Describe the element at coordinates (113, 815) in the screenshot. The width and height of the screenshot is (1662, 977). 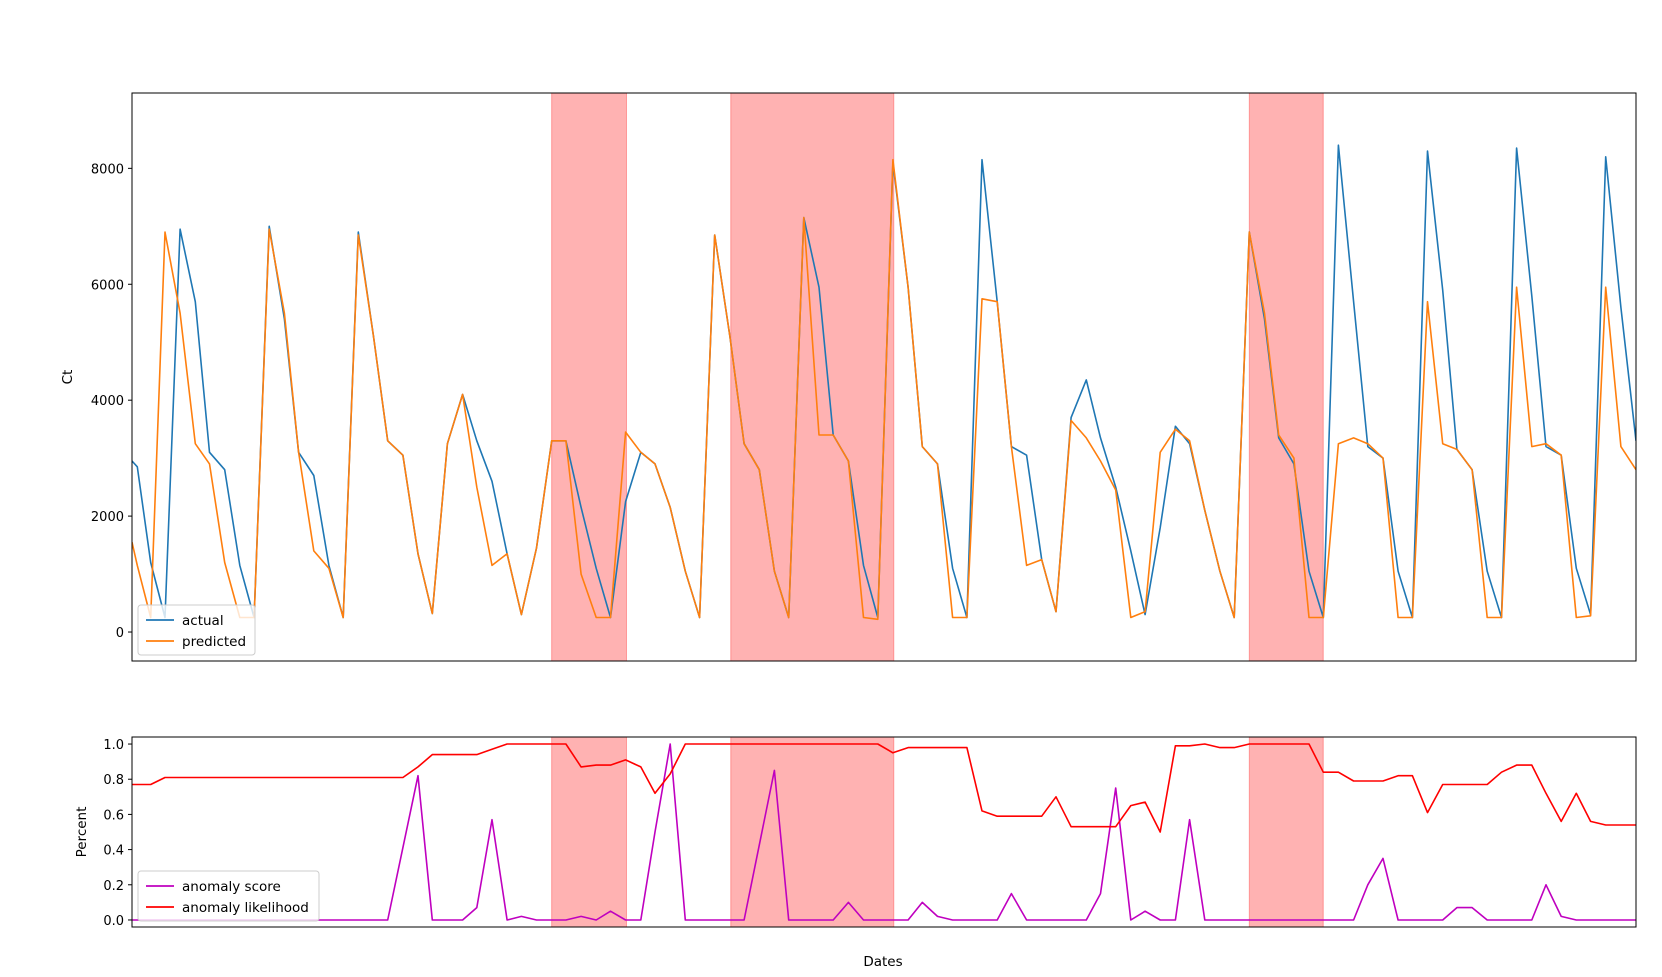
I see `y-tick-label: 0.6` at that location.